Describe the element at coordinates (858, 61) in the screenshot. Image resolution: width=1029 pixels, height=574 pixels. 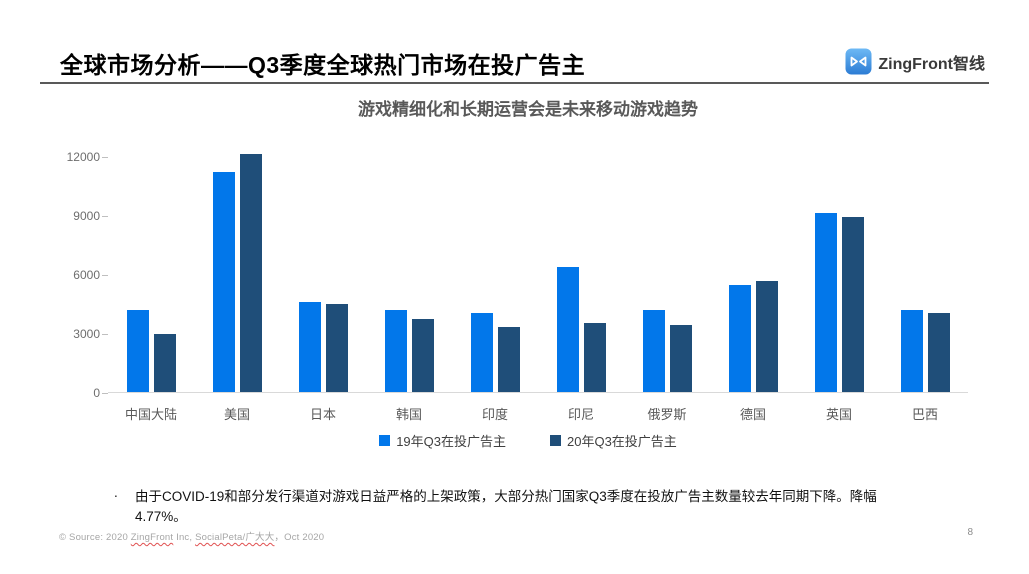
I see `zingfront-logo-icon` at that location.